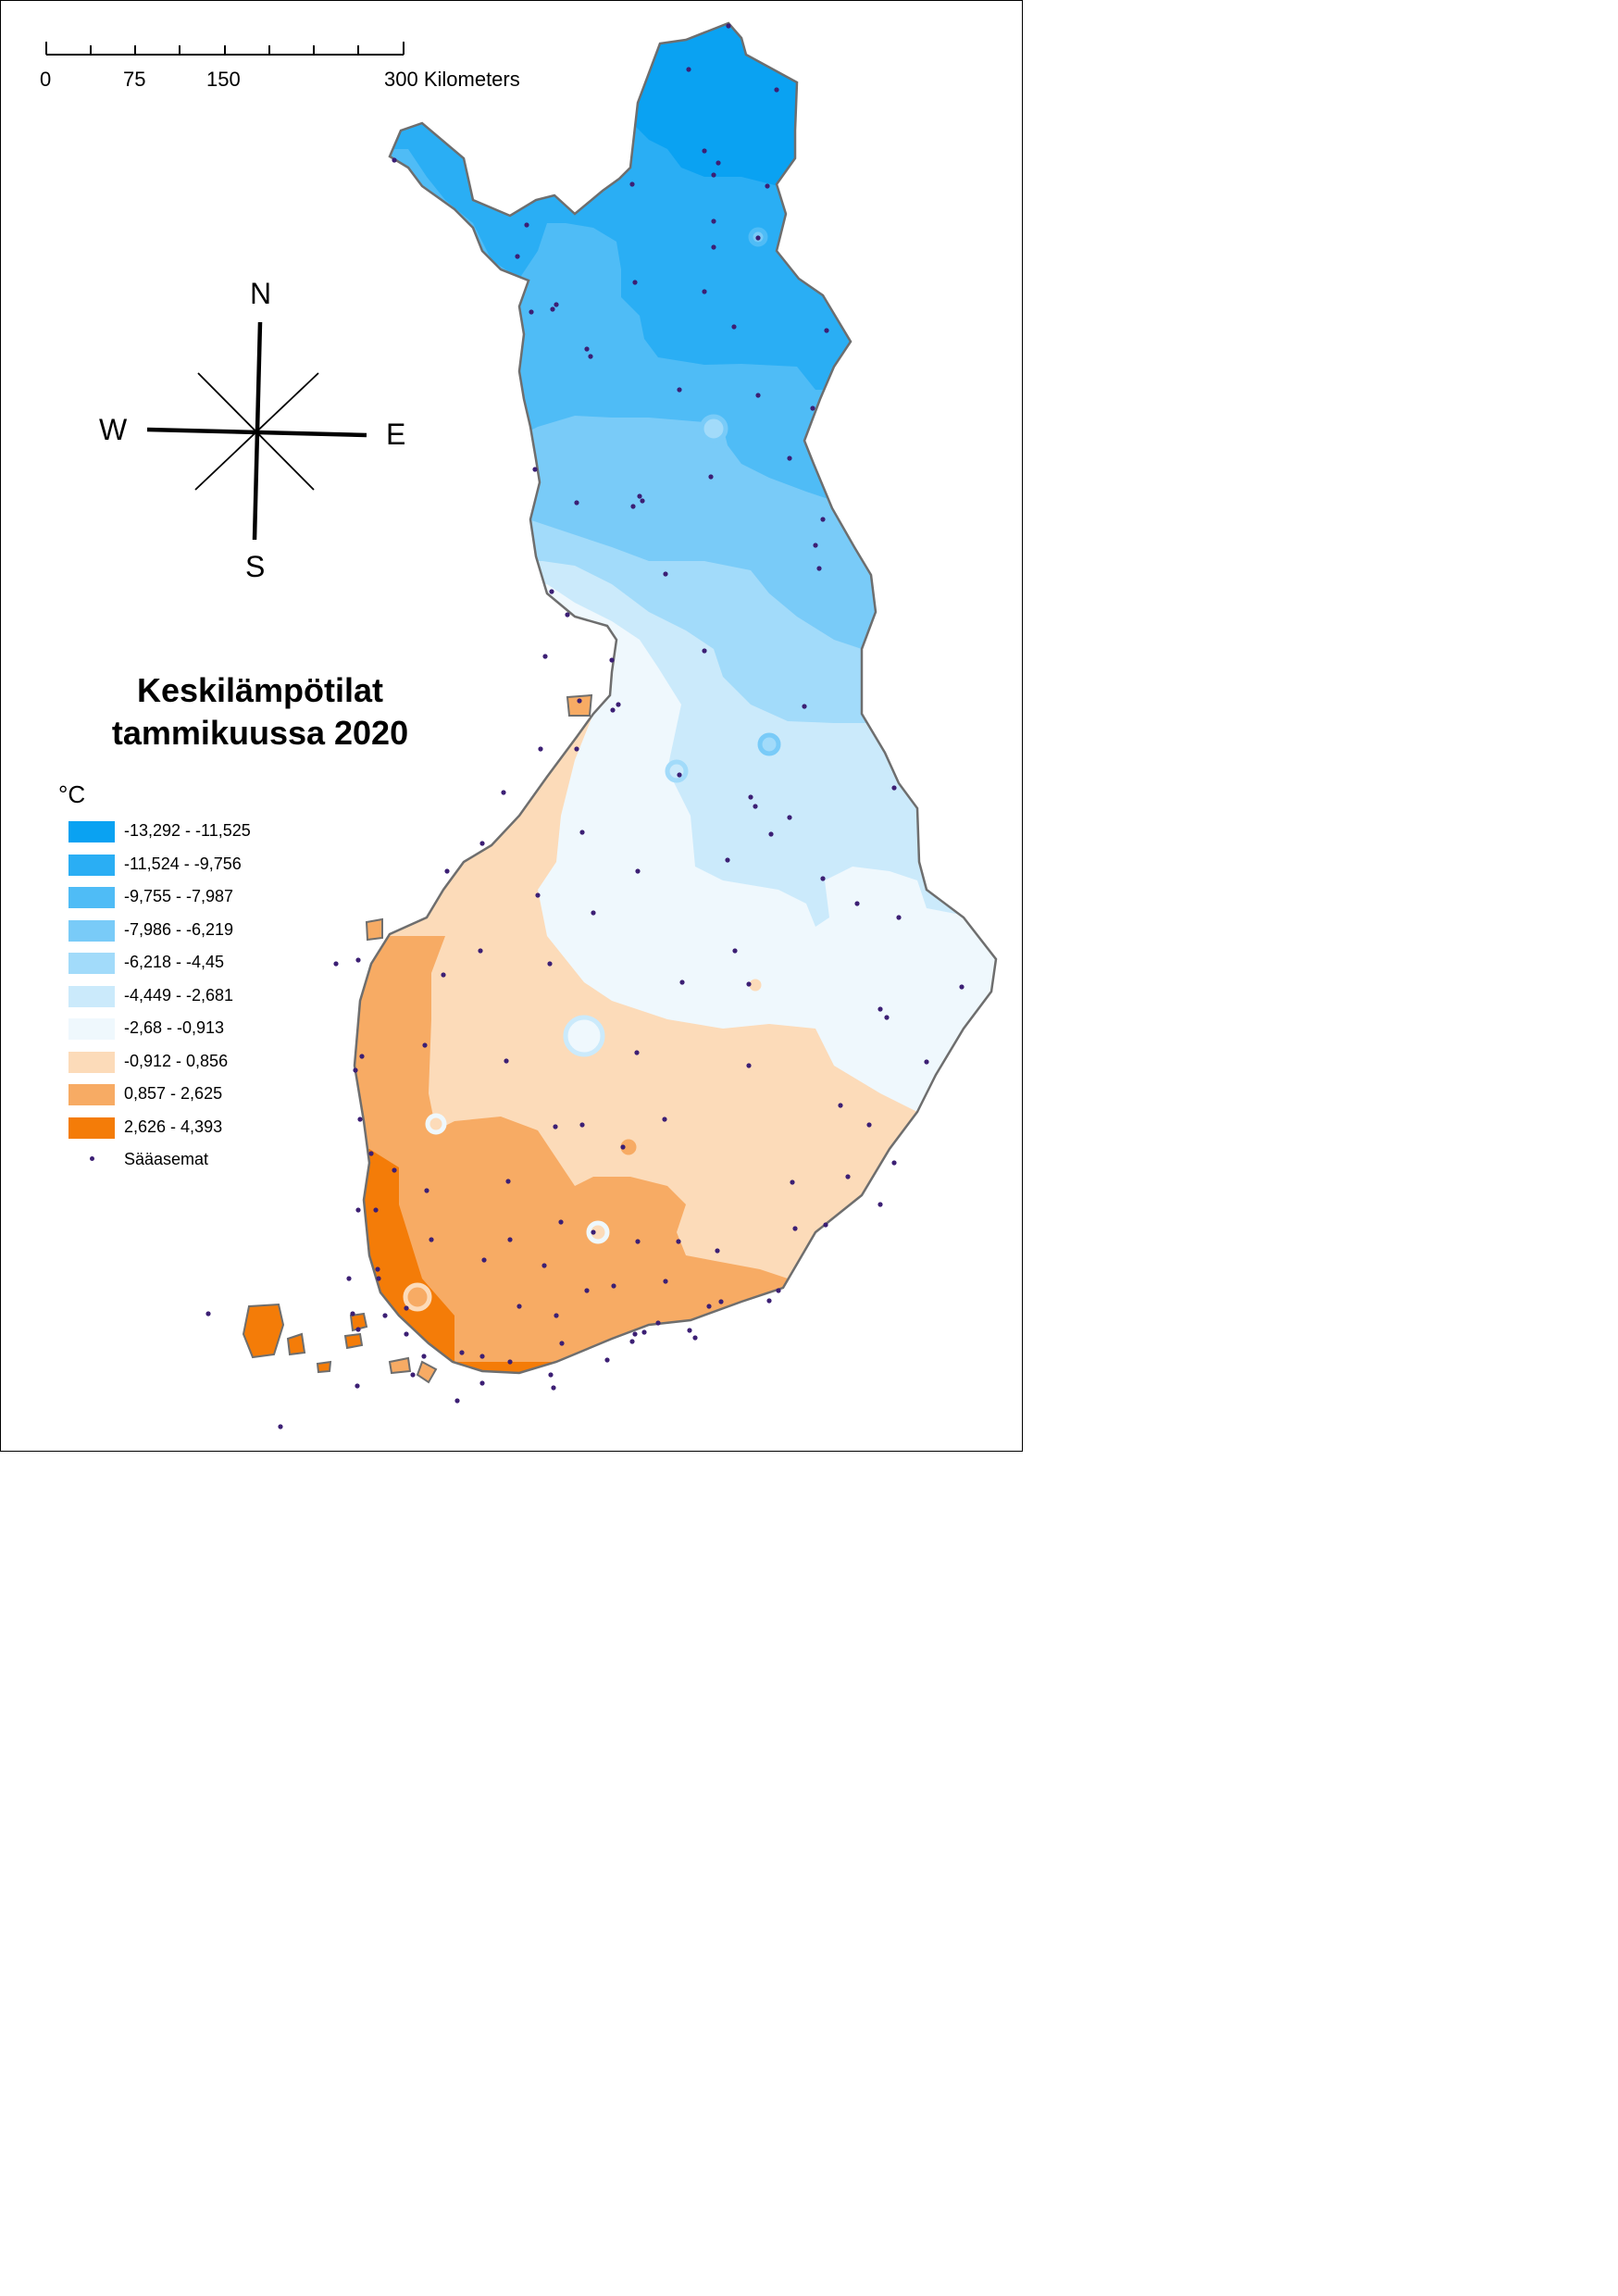  Describe the element at coordinates (173, 1093) in the screenshot. I see `legend-label: 0,857 - 2,625` at that location.